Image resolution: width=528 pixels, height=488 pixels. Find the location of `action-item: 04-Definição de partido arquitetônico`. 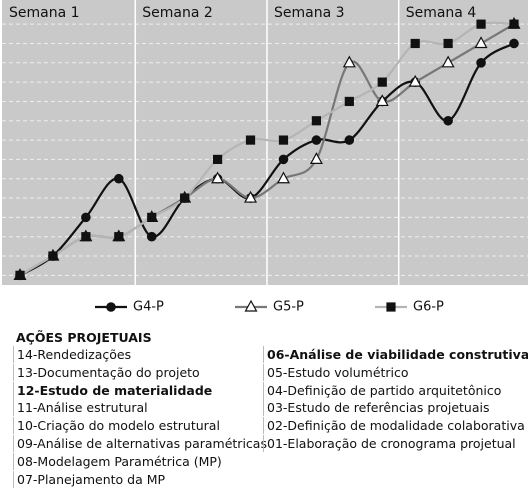

action-item: 04-Definição de partido arquitetônico is located at coordinates (382, 390).